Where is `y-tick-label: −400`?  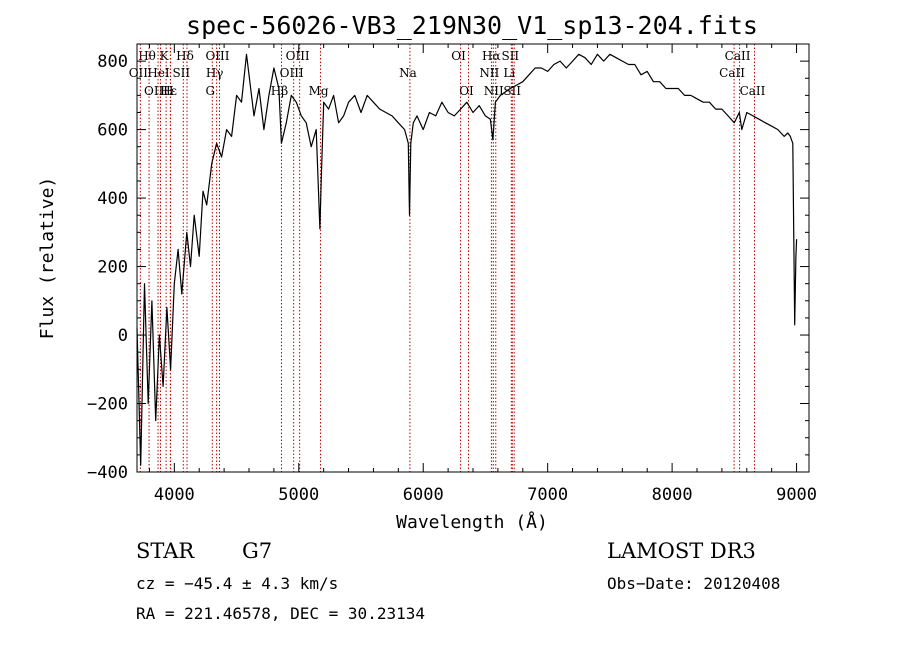
y-tick-label: −400 is located at coordinates (107, 473).